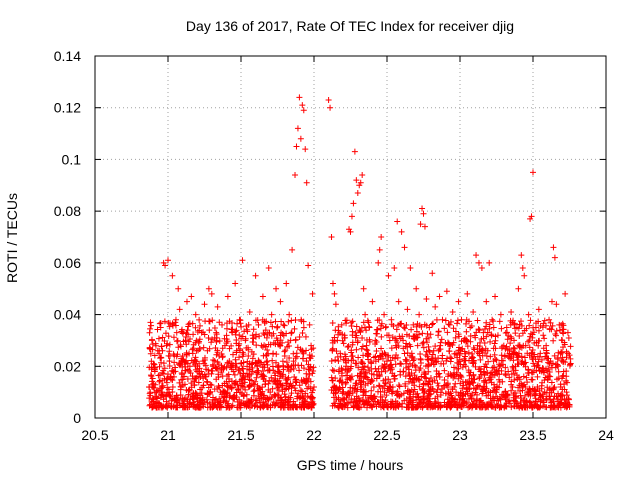 Image resolution: width=640 pixels, height=480 pixels. Describe the element at coordinates (67, 56) in the screenshot. I see `y-tick-label: 0.14` at that location.